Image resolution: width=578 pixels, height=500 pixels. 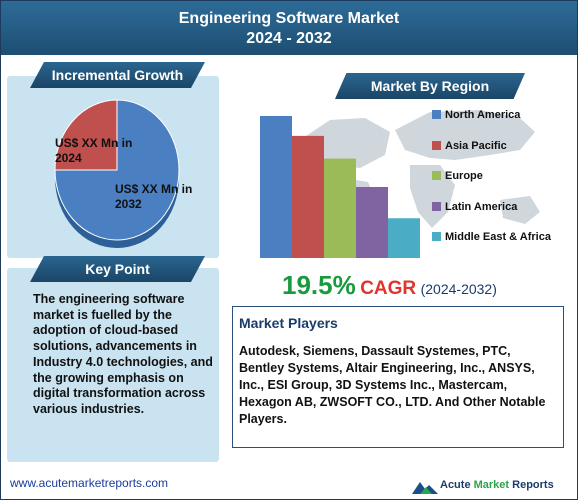 I want to click on cagr-display: 19.5% CAGR (2024-2032), so click(x=389, y=285).